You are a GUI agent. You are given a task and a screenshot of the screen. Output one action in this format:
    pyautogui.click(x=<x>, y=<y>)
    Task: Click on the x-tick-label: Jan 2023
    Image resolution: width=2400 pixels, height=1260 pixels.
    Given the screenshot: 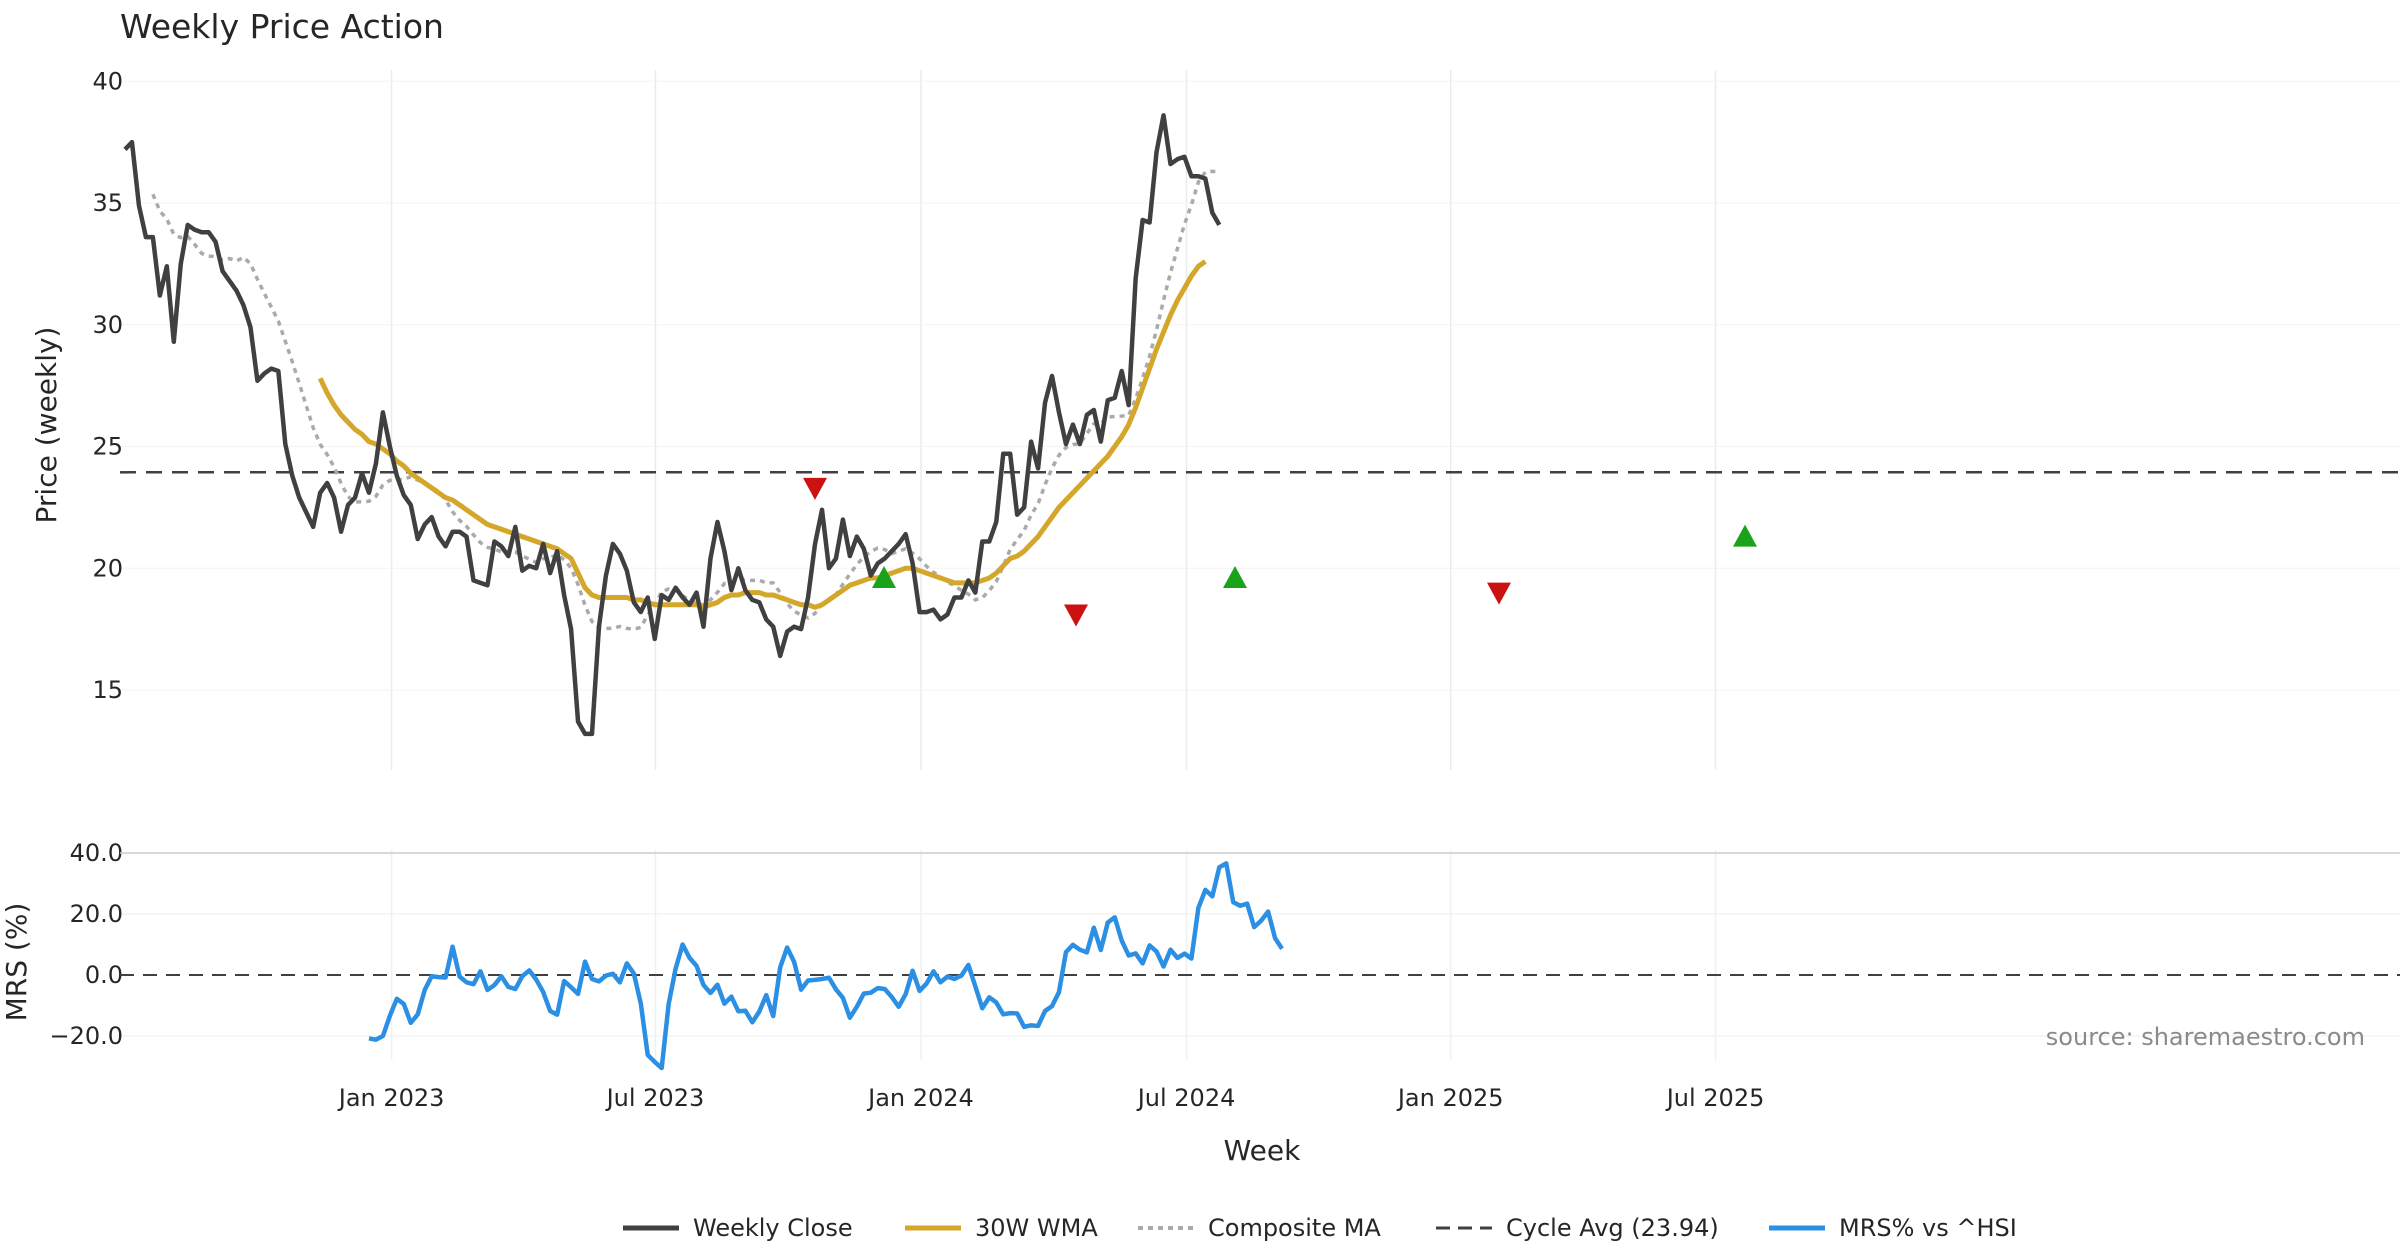 What is the action you would take?
    pyautogui.click(x=391, y=1098)
    